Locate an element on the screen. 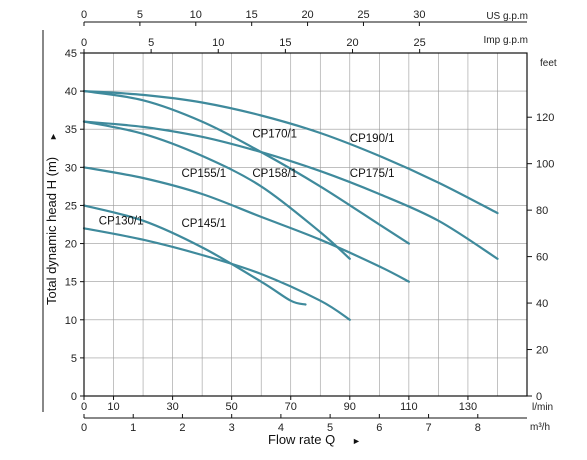  us-gpm-tick-label: 10 is located at coordinates (196, 15).